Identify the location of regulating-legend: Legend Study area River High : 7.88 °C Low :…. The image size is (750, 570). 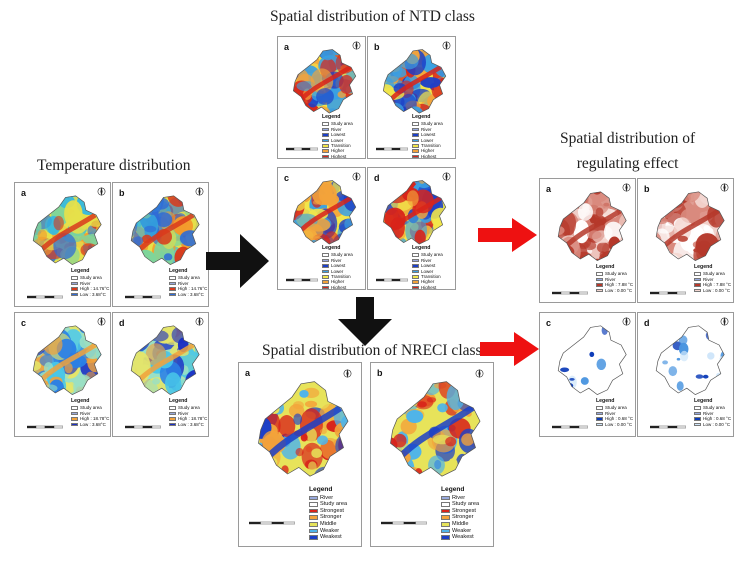
(713, 278).